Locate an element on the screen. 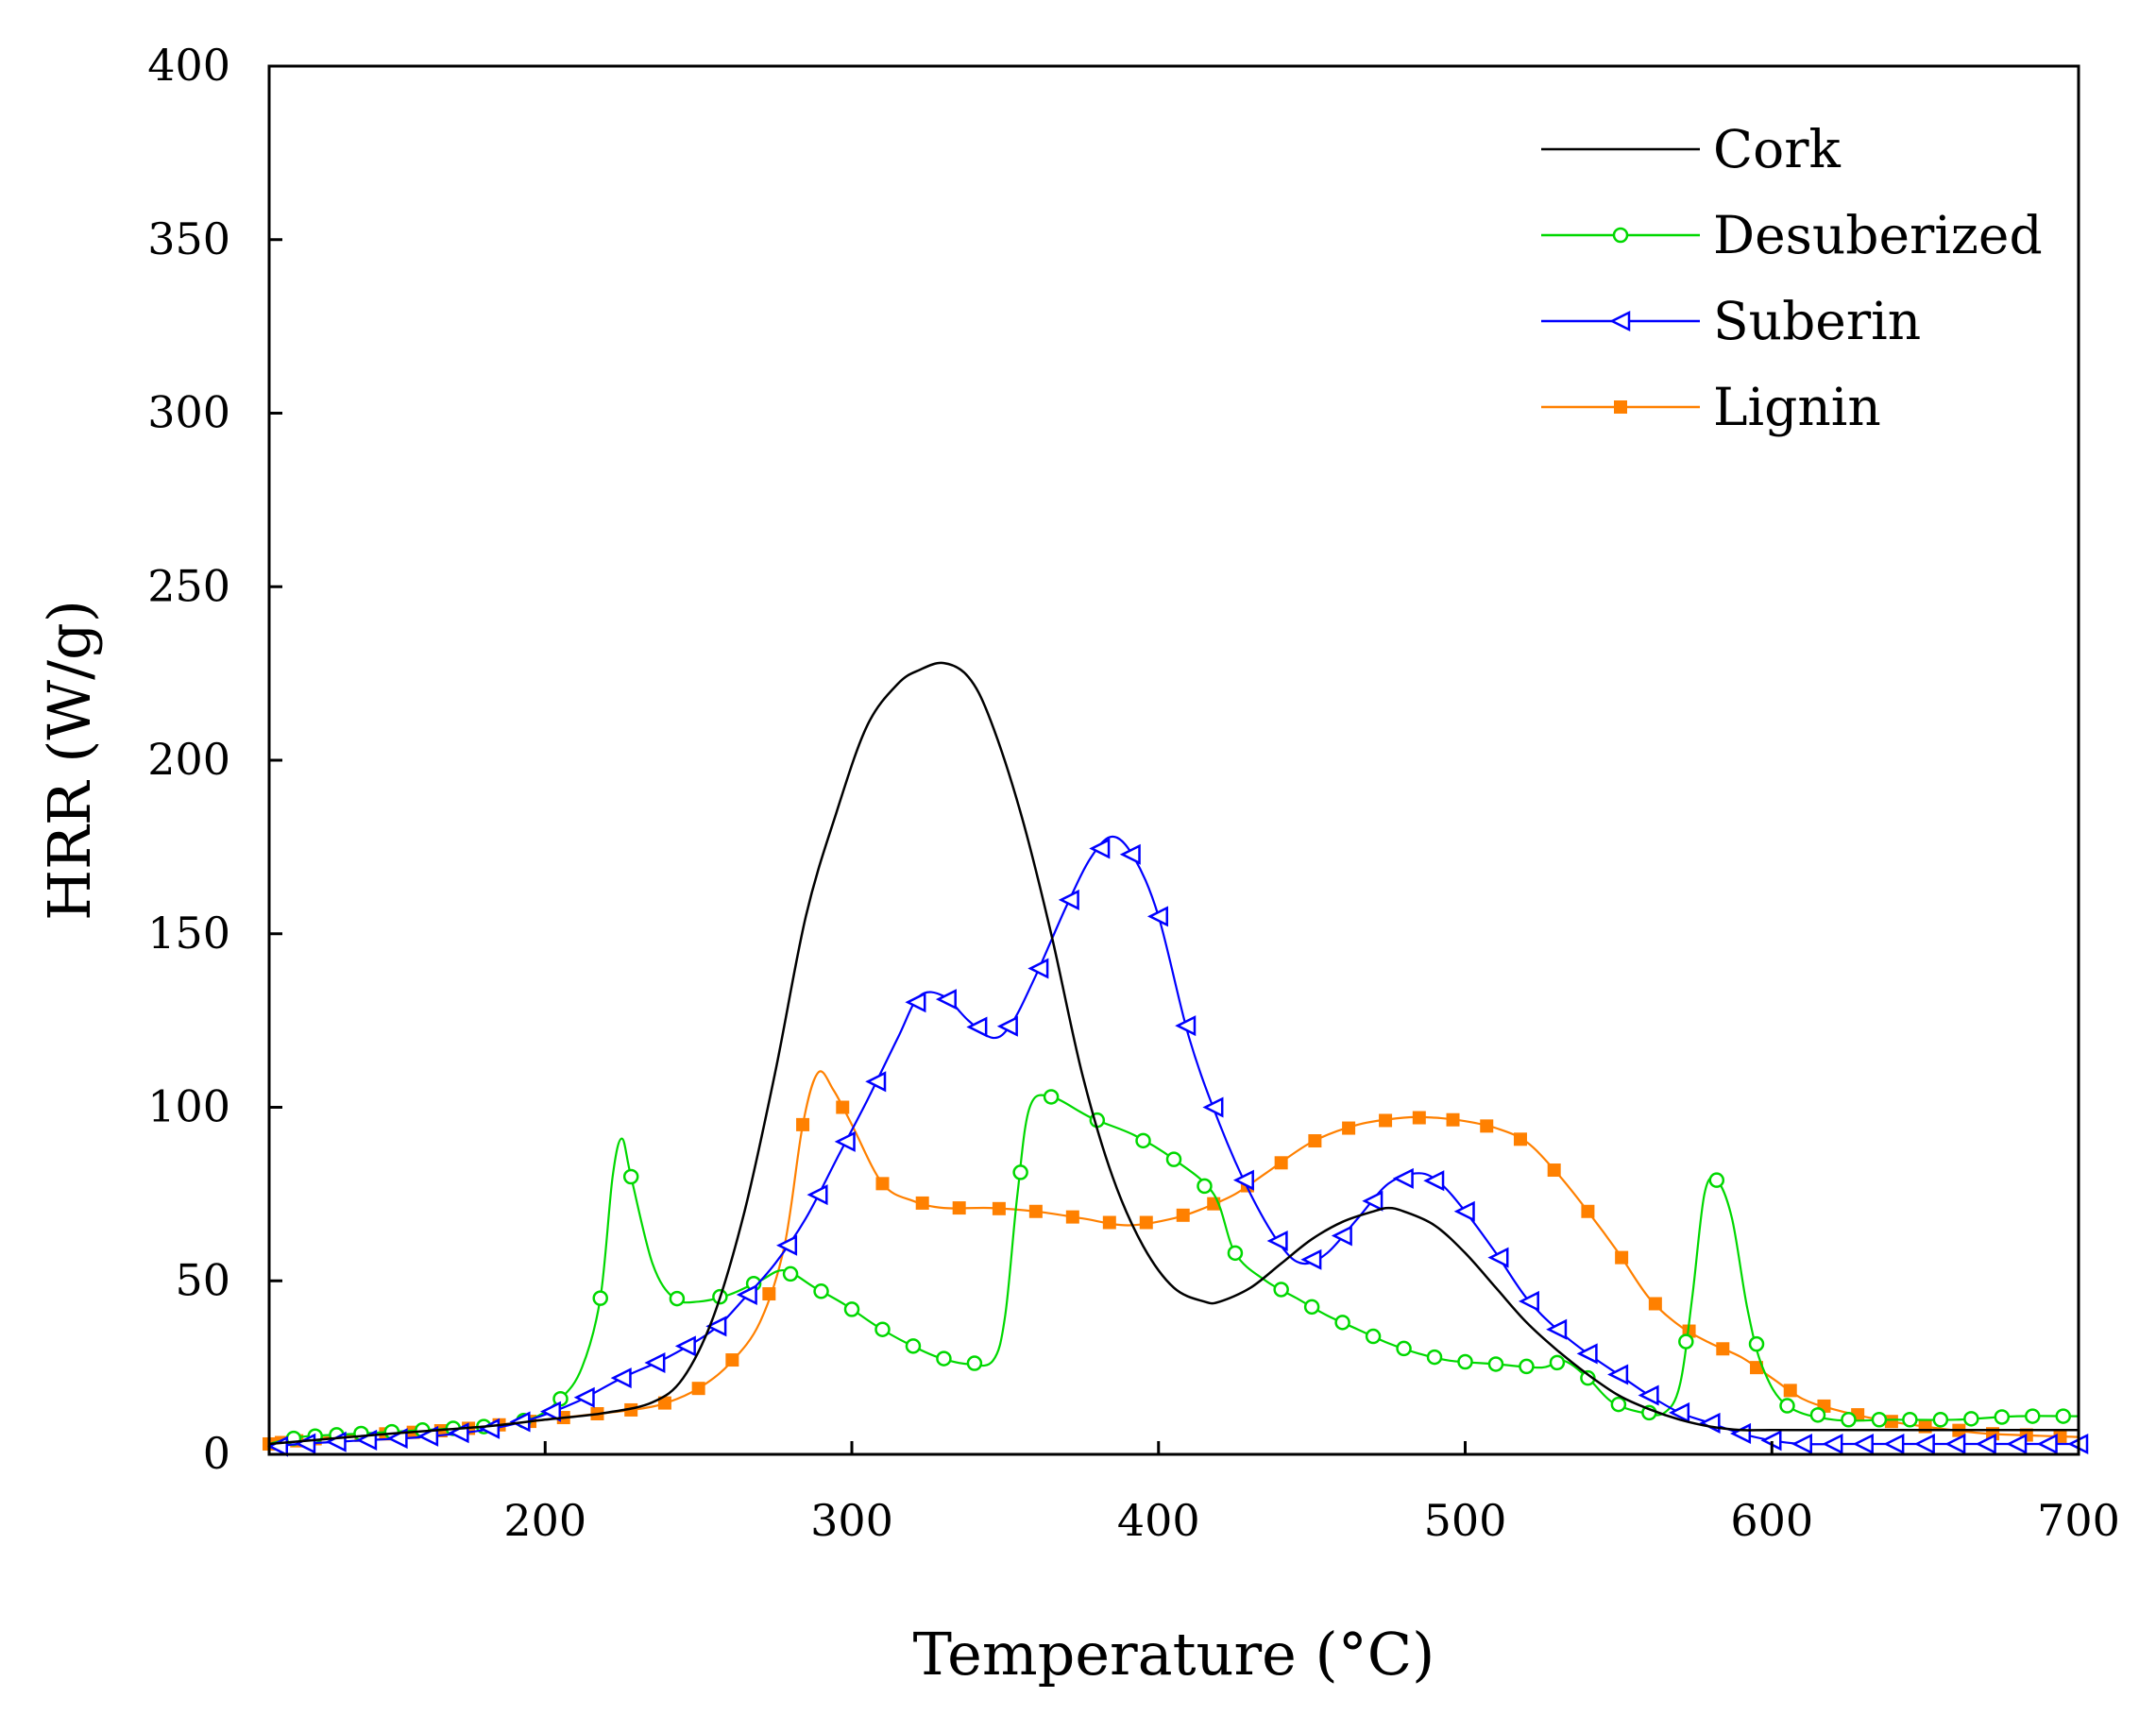  y-tick-label: 250 is located at coordinates (189, 585).